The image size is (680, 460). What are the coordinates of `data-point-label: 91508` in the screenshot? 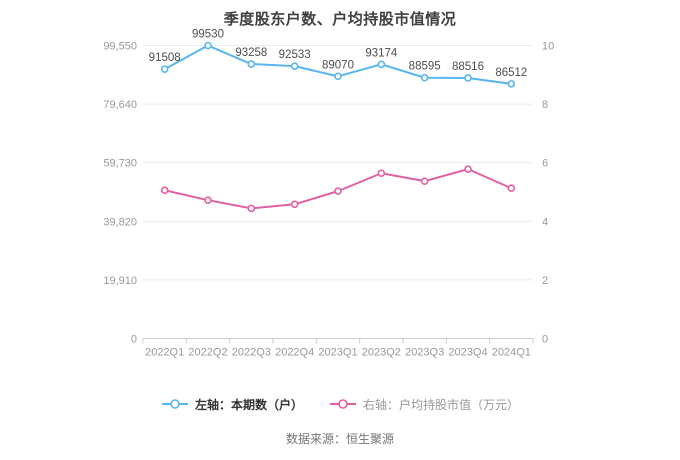 It's located at (165, 58).